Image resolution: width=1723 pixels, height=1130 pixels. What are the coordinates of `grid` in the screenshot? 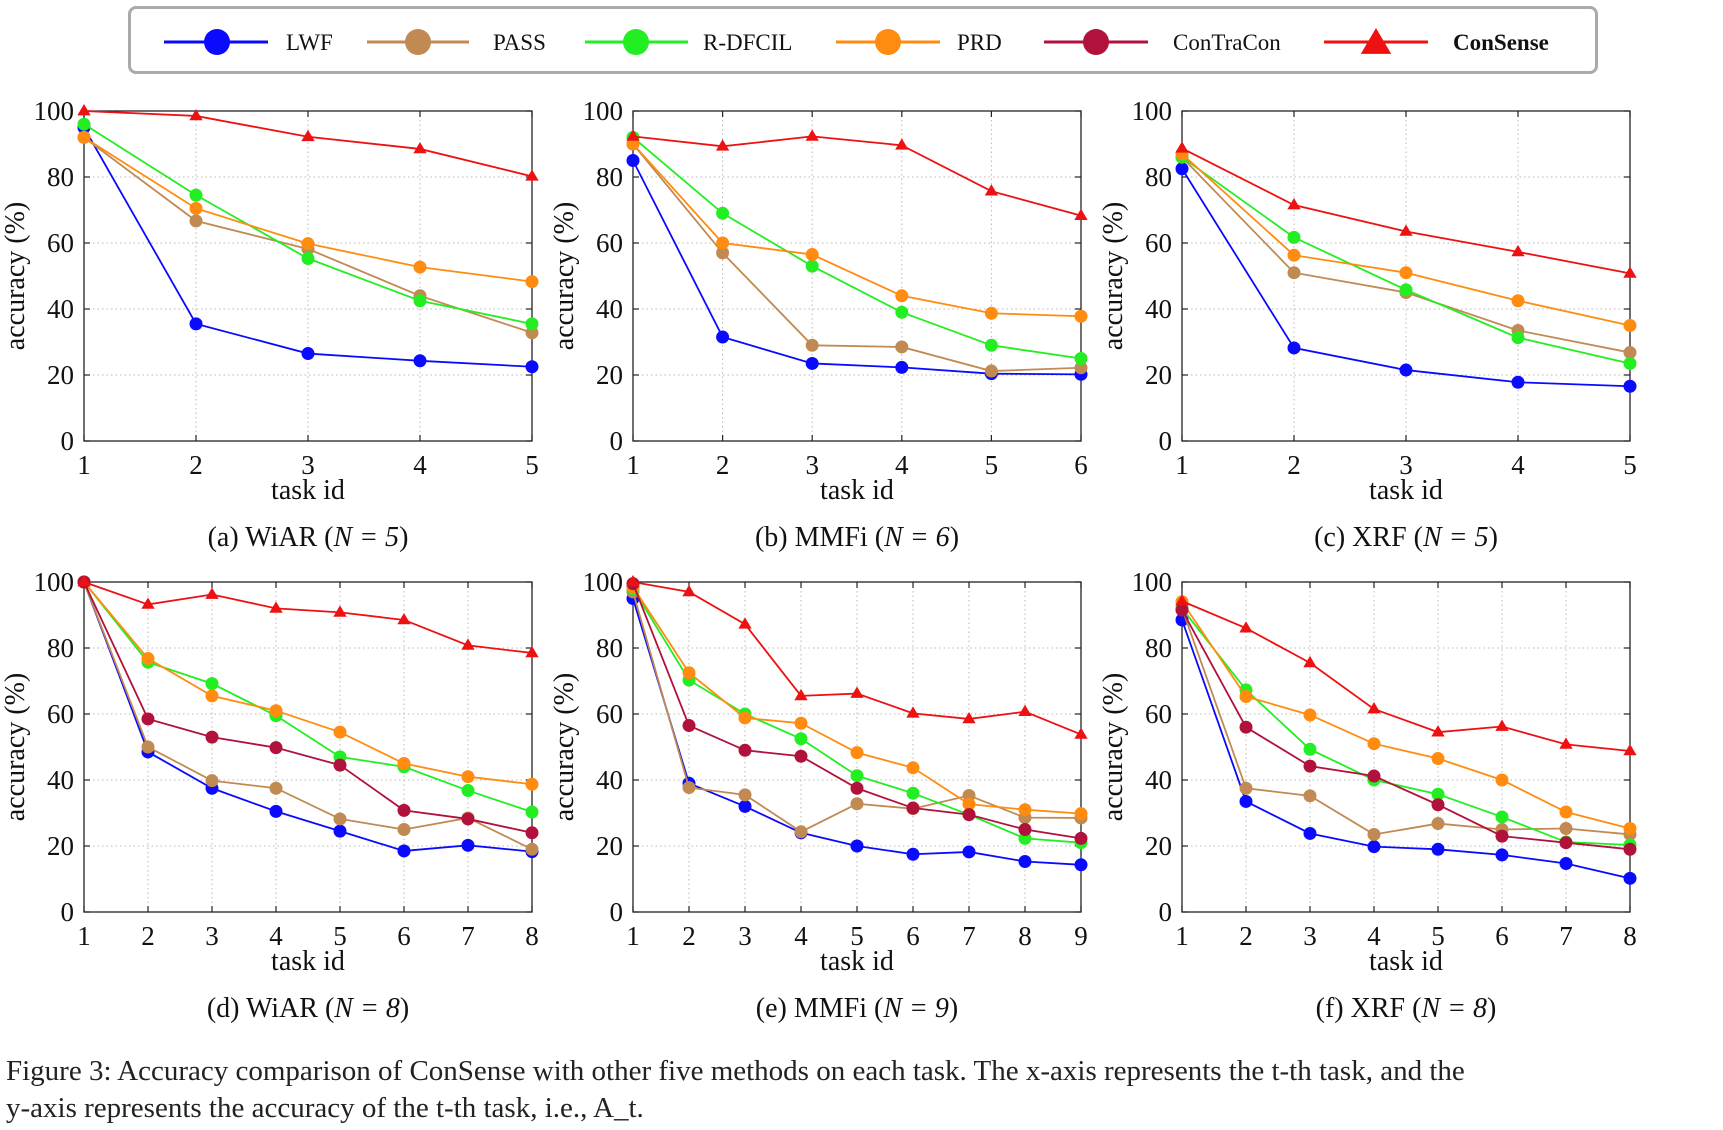 It's located at (857, 276).